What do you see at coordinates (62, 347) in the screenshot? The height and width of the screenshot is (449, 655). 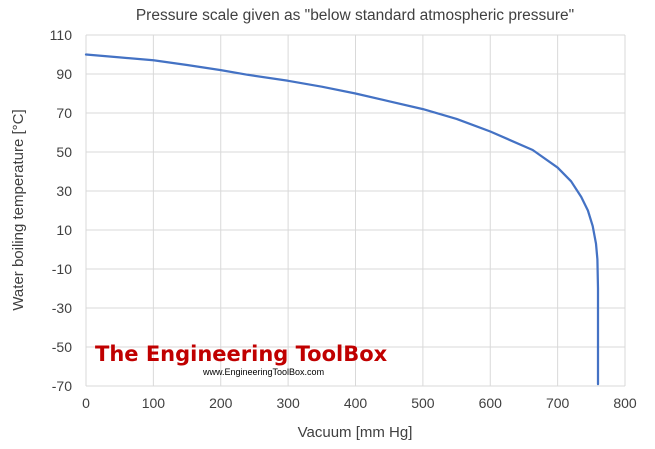 I see `y-tick-label: -50` at bounding box center [62, 347].